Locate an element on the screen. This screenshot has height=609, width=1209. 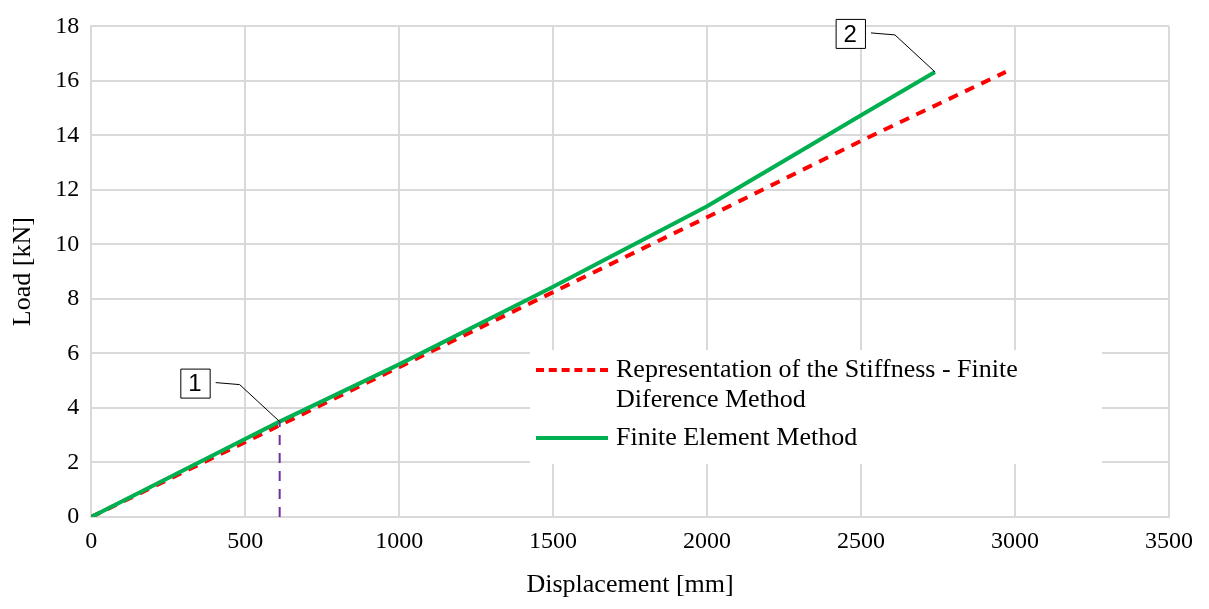
x-tick-label: 3500 is located at coordinates (1169, 539).